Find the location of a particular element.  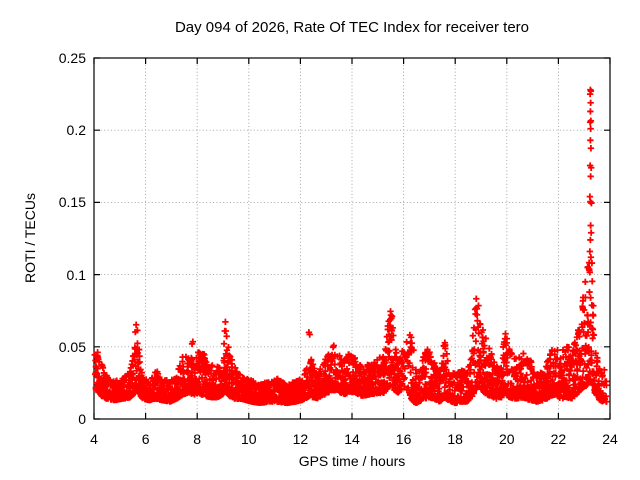

x-tick-label: 4 is located at coordinates (94, 439).